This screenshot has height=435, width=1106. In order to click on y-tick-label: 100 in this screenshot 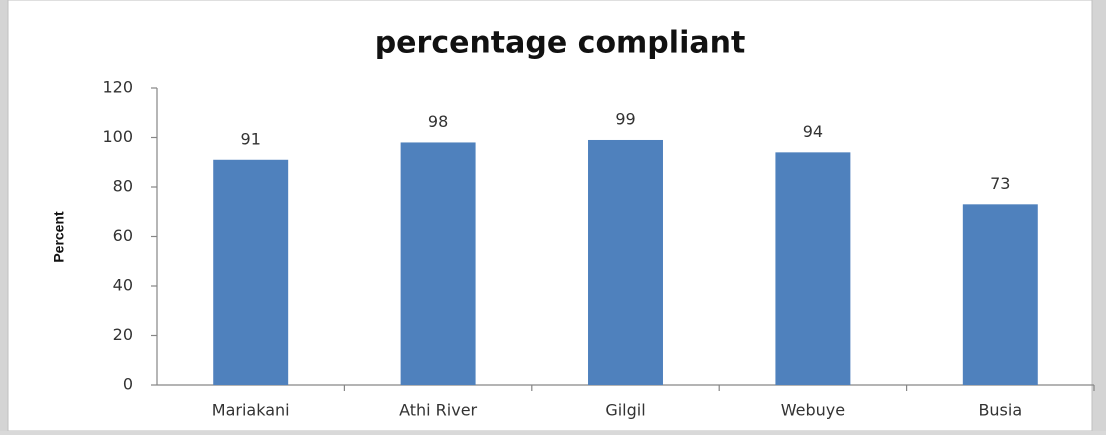, I will do `click(117, 136)`.